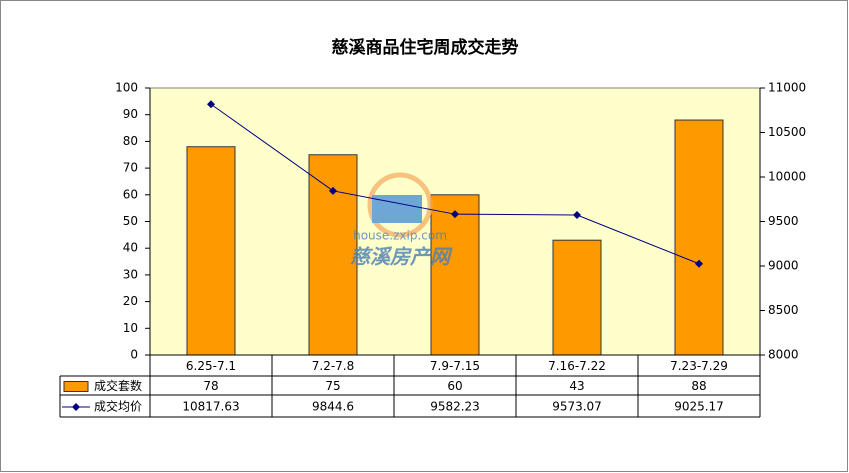  What do you see at coordinates (699, 366) in the screenshot?
I see `x-tick-label: 7.23-7.29` at bounding box center [699, 366].